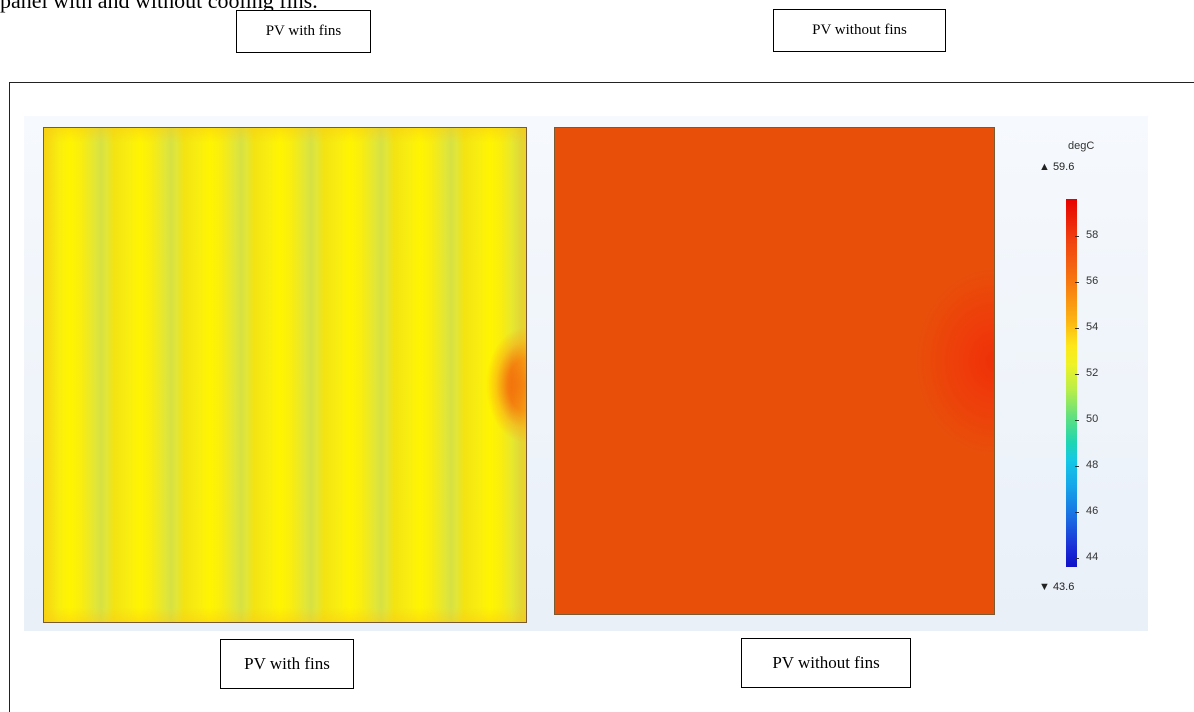  What do you see at coordinates (1057, 167) in the screenshot?
I see `legend-max-value: ▲ 59.6` at bounding box center [1057, 167].